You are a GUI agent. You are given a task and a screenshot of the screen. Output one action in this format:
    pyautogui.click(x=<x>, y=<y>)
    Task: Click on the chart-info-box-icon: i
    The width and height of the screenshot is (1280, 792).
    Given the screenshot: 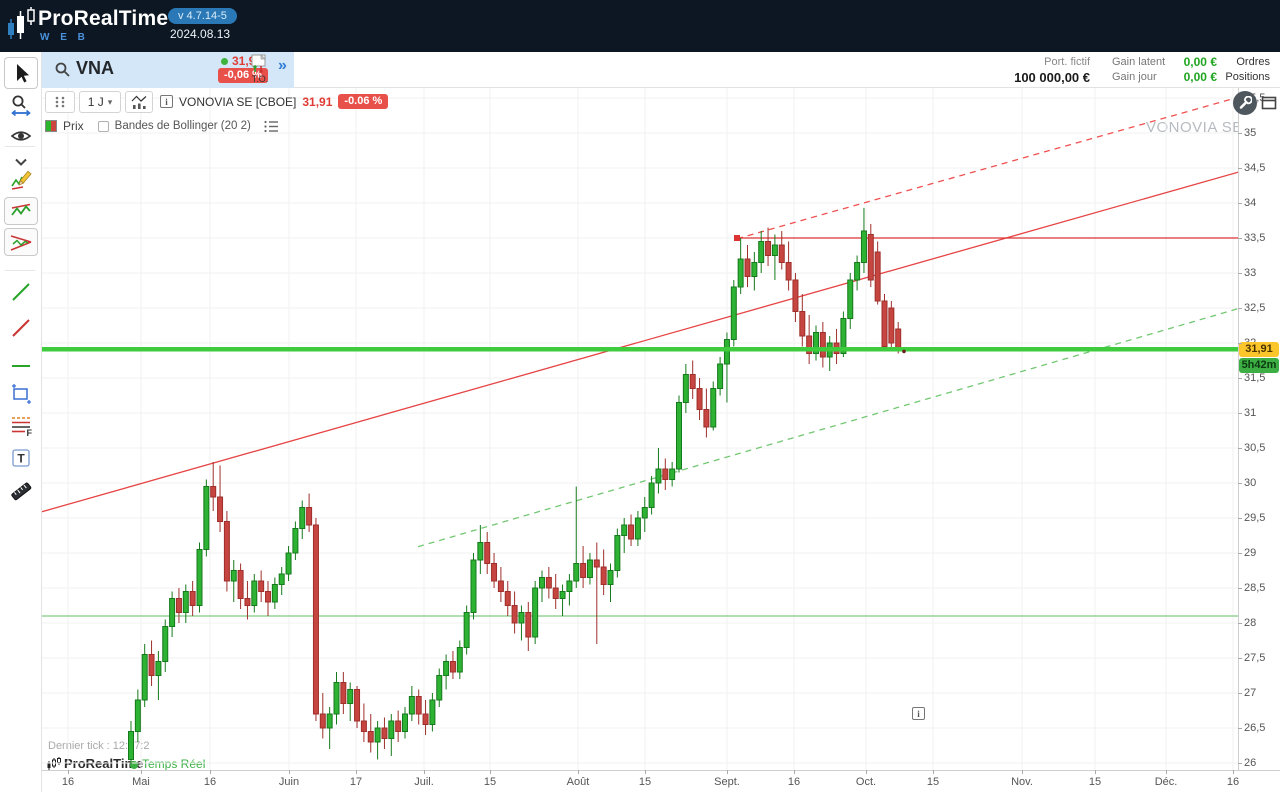 What is the action you would take?
    pyautogui.click(x=918, y=713)
    